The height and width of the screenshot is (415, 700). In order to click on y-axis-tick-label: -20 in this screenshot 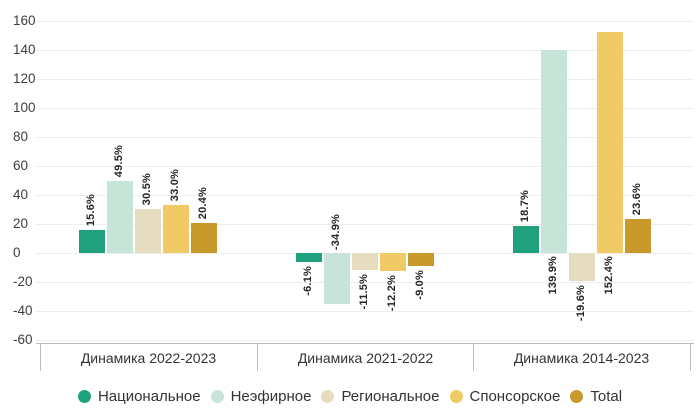, I will do `click(23, 281)`.